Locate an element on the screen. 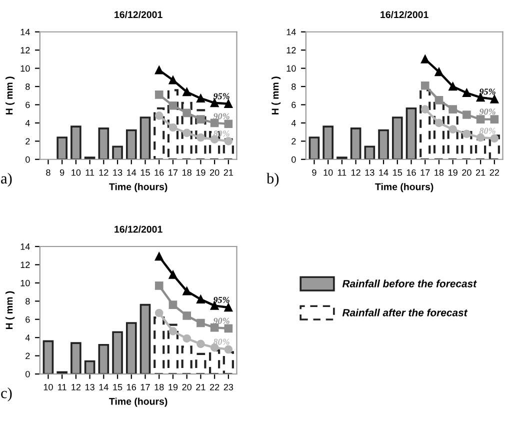 The image size is (532, 425). x-tick-label: 9 is located at coordinates (314, 172).